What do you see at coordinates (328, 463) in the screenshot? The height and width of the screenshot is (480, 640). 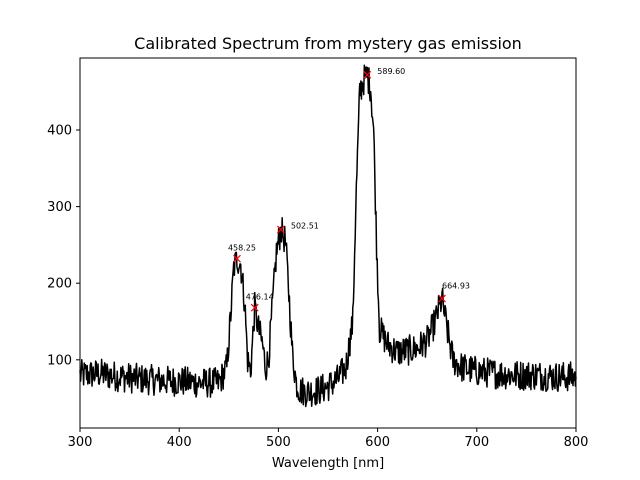 I see `x-axis-label: Wavelength [nm]` at bounding box center [328, 463].